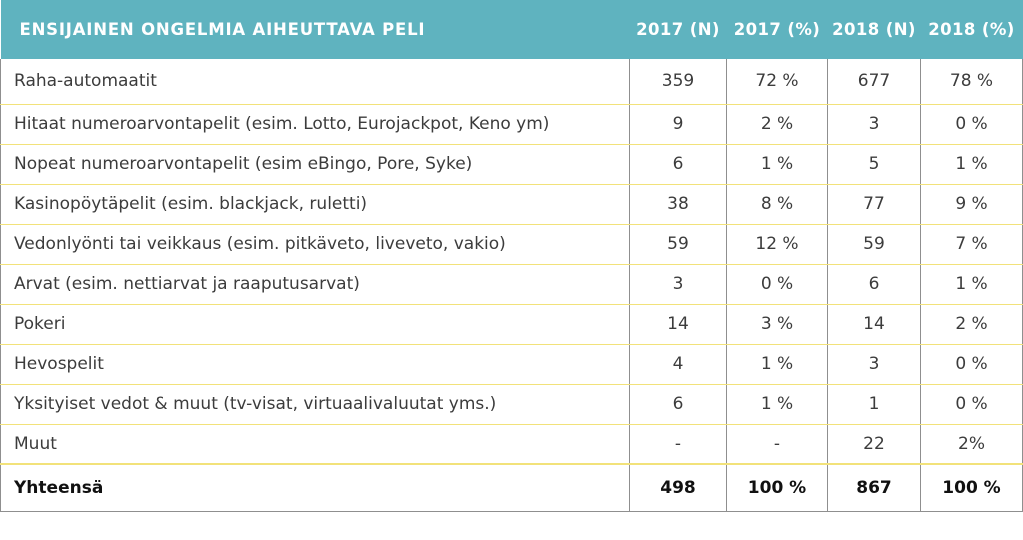 Image resolution: width=1023 pixels, height=540 pixels. What do you see at coordinates (874, 29) in the screenshot?
I see `header-n2018: 2018 (N)` at bounding box center [874, 29].